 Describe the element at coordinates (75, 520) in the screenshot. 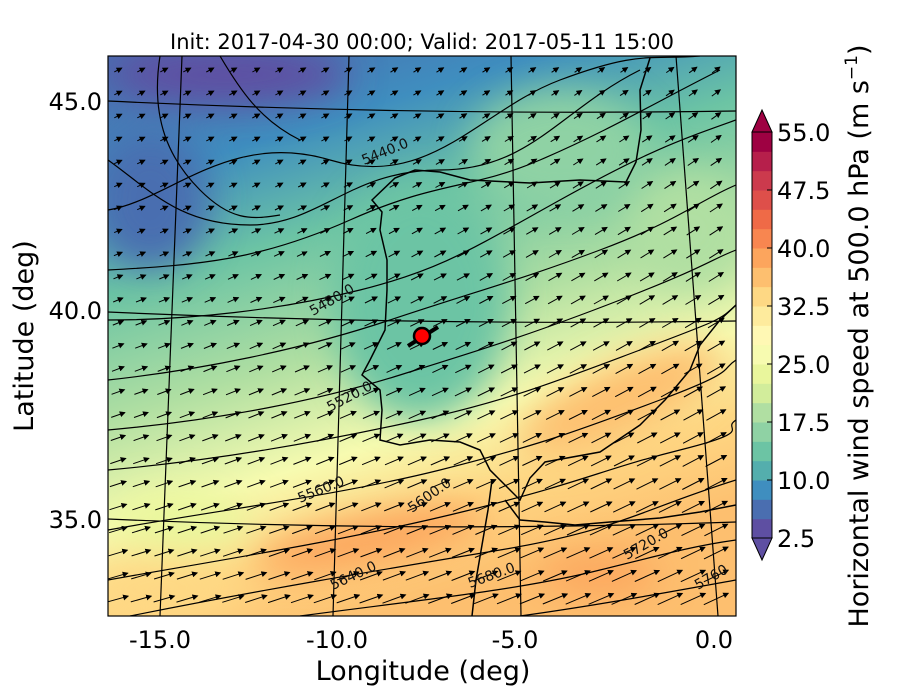

I see `y-tick-label: 35.0` at that location.